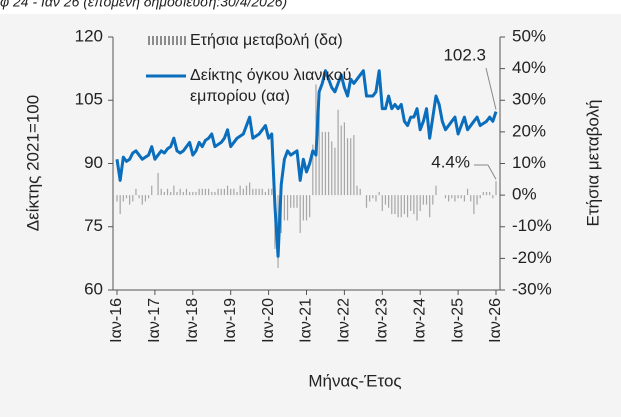 The height and width of the screenshot is (417, 621). What do you see at coordinates (268, 320) in the screenshot?
I see `x-tick-label: Ιαν-20` at bounding box center [268, 320].